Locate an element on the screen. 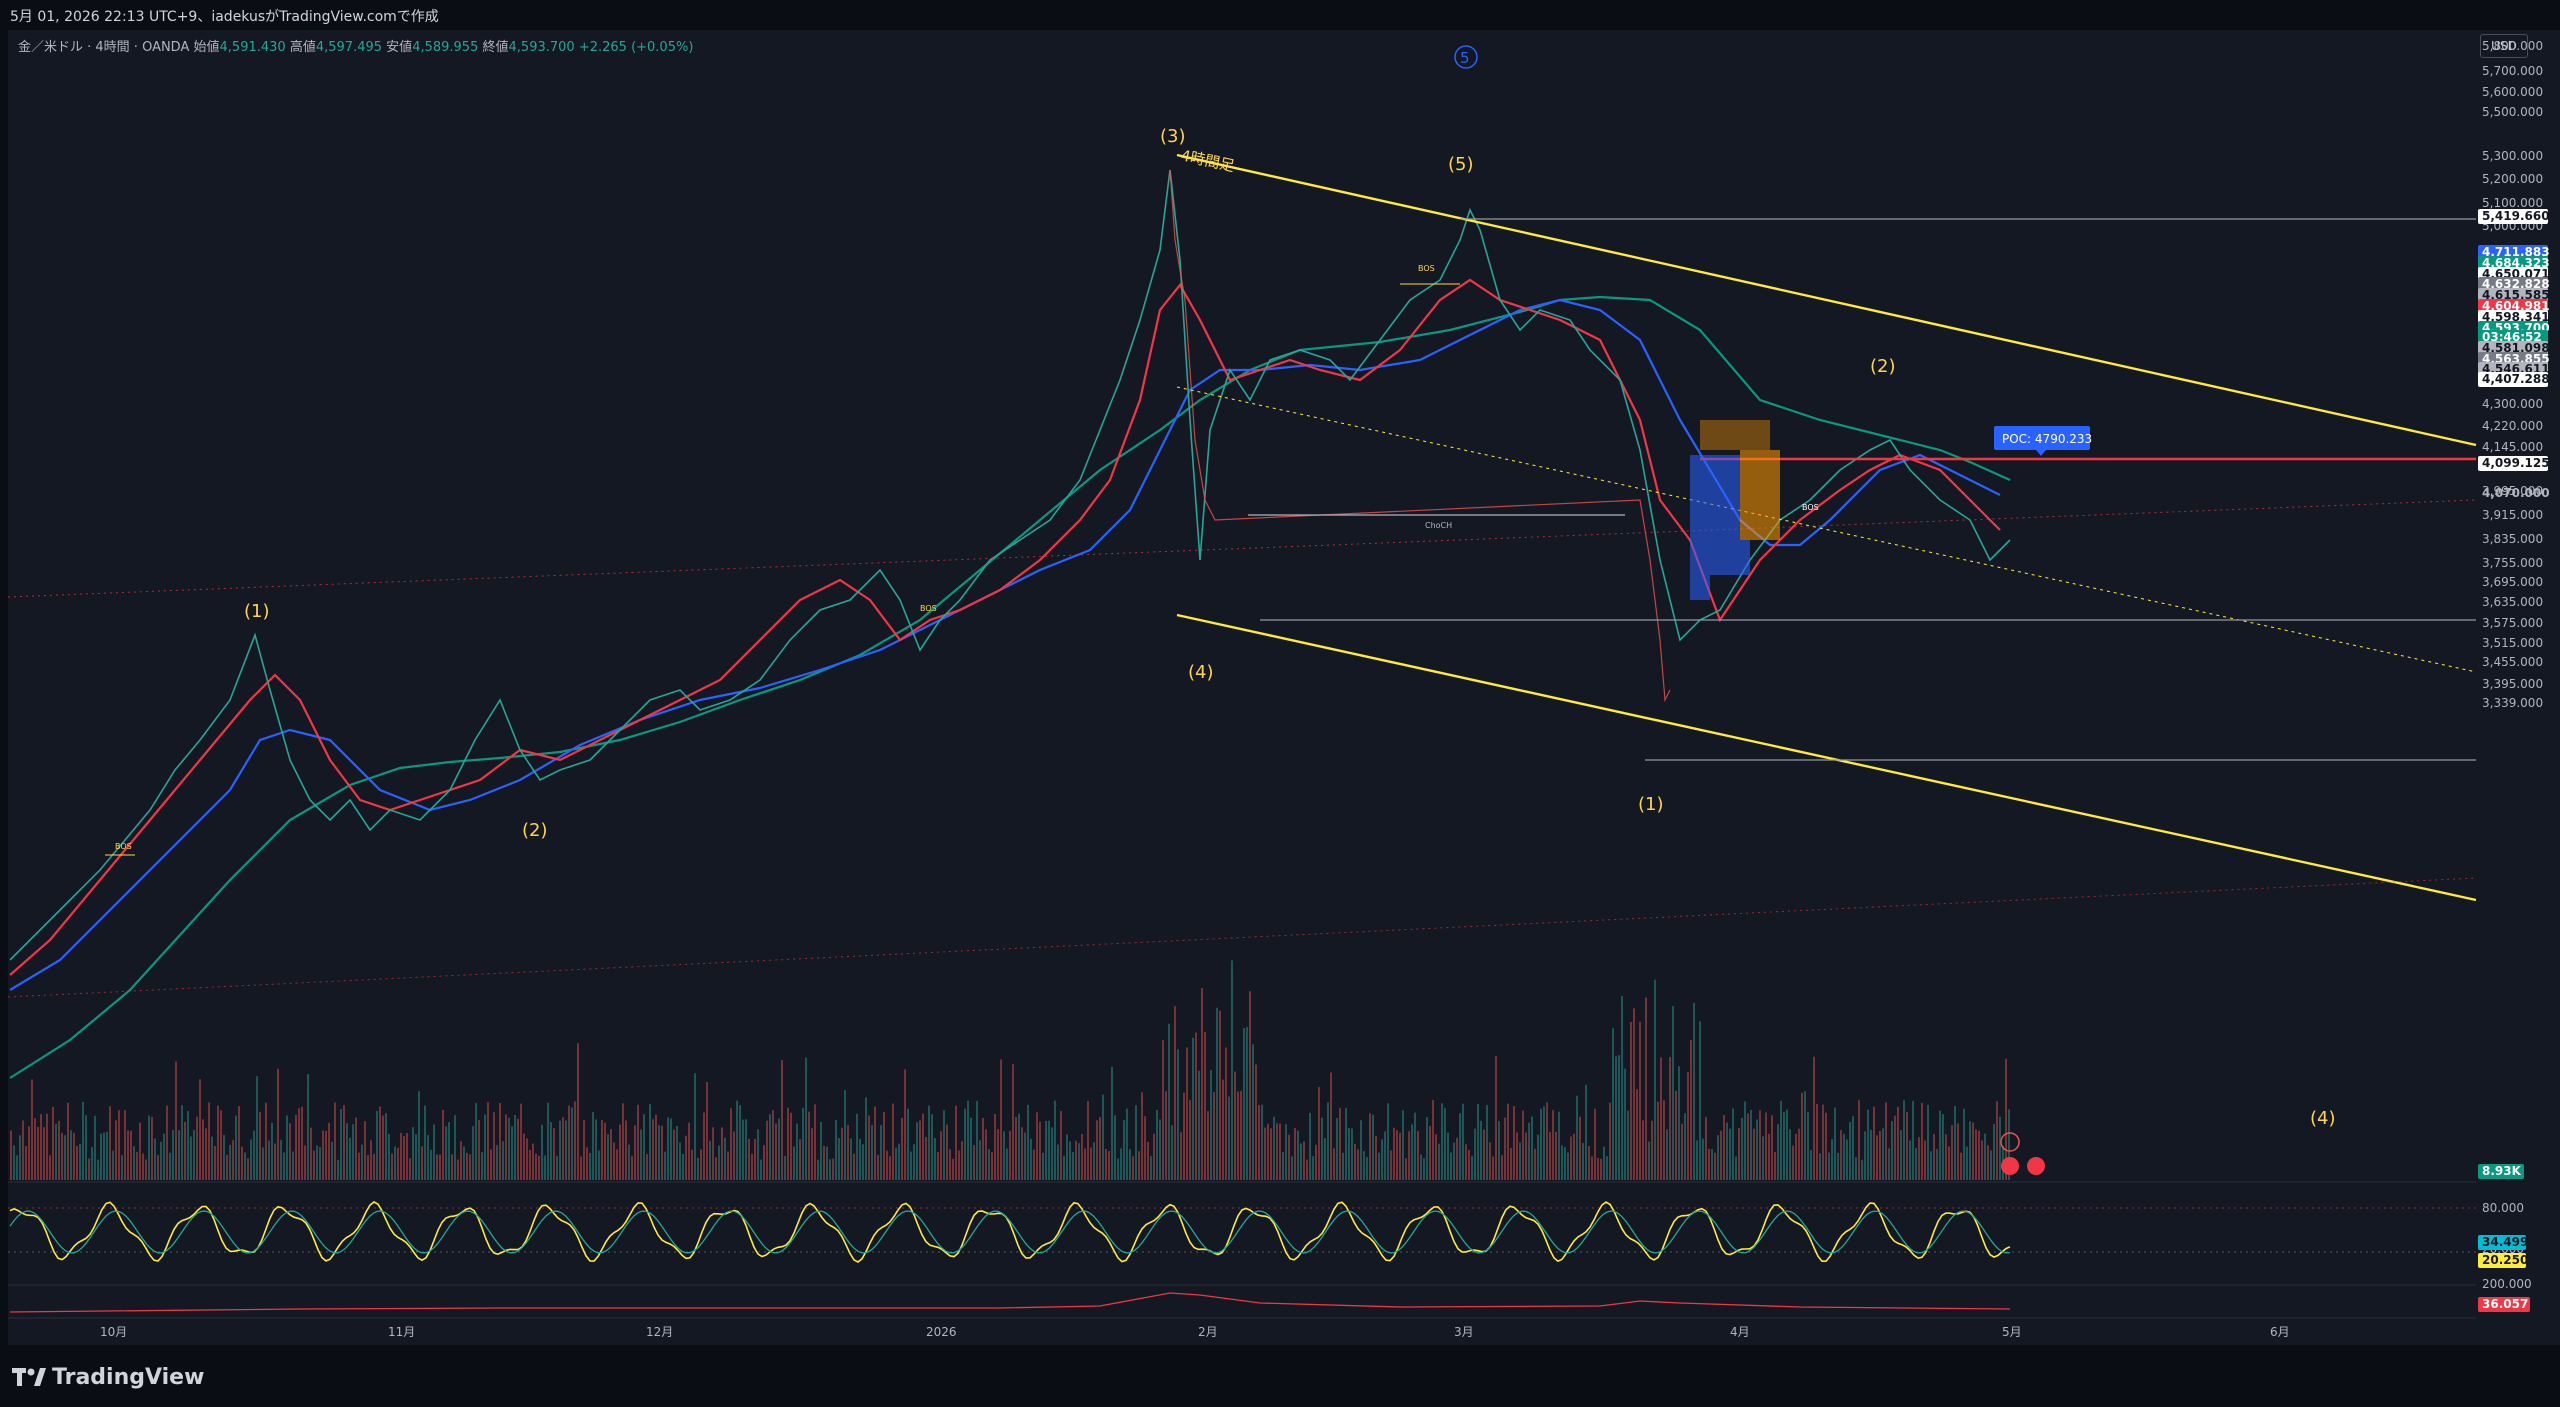  low-value: 4,589.955 is located at coordinates (445, 47).